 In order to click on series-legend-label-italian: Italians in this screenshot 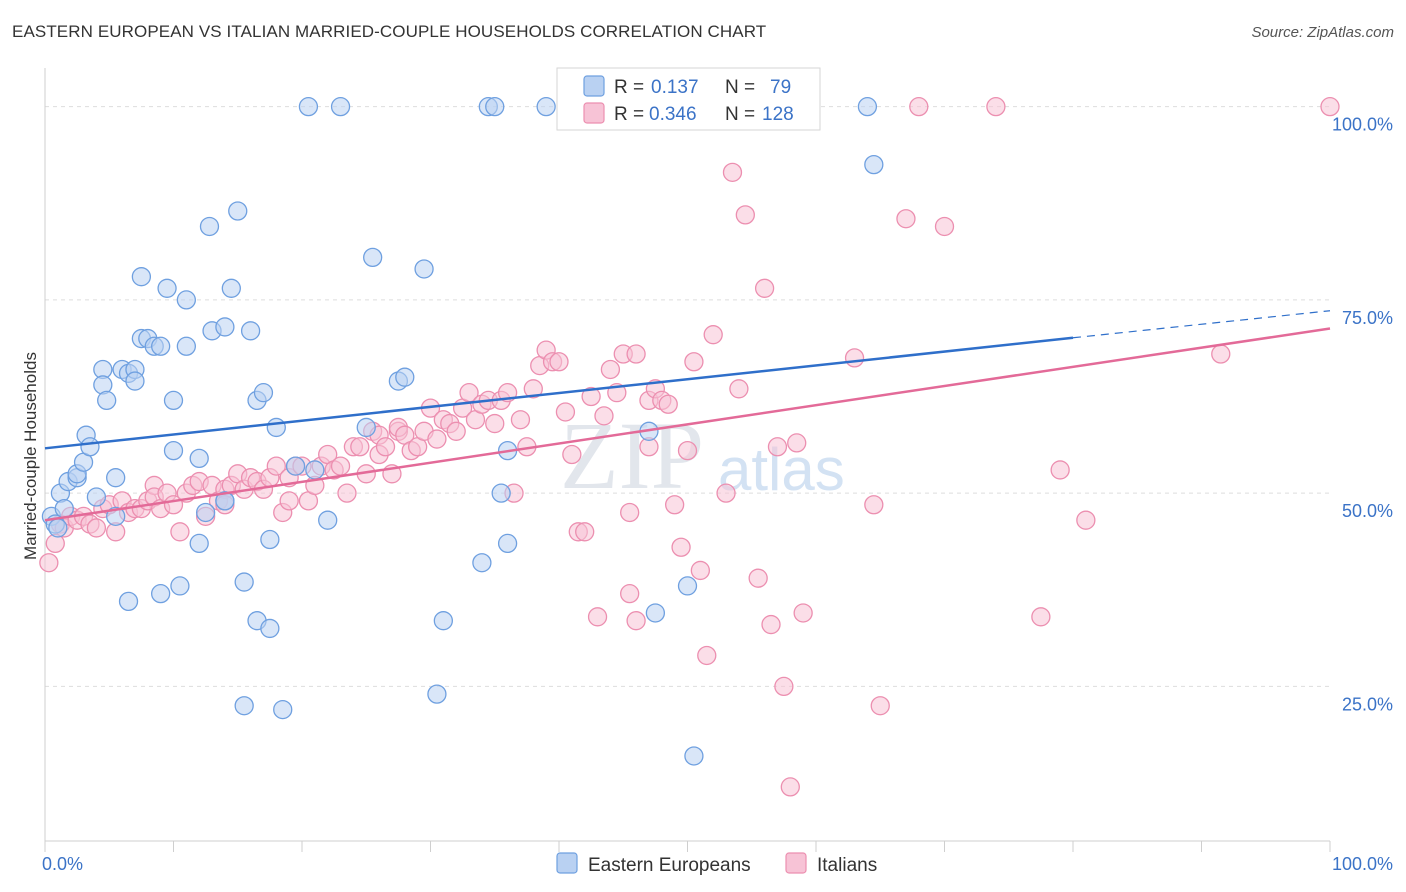, I will do `click(847, 865)`.